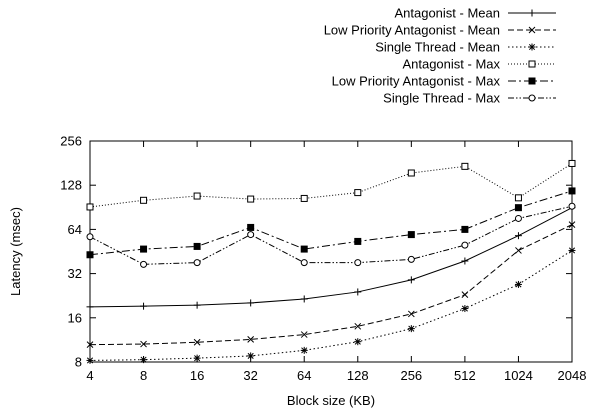  Describe the element at coordinates (197, 375) in the screenshot. I see `x-tick-label: 16` at that location.